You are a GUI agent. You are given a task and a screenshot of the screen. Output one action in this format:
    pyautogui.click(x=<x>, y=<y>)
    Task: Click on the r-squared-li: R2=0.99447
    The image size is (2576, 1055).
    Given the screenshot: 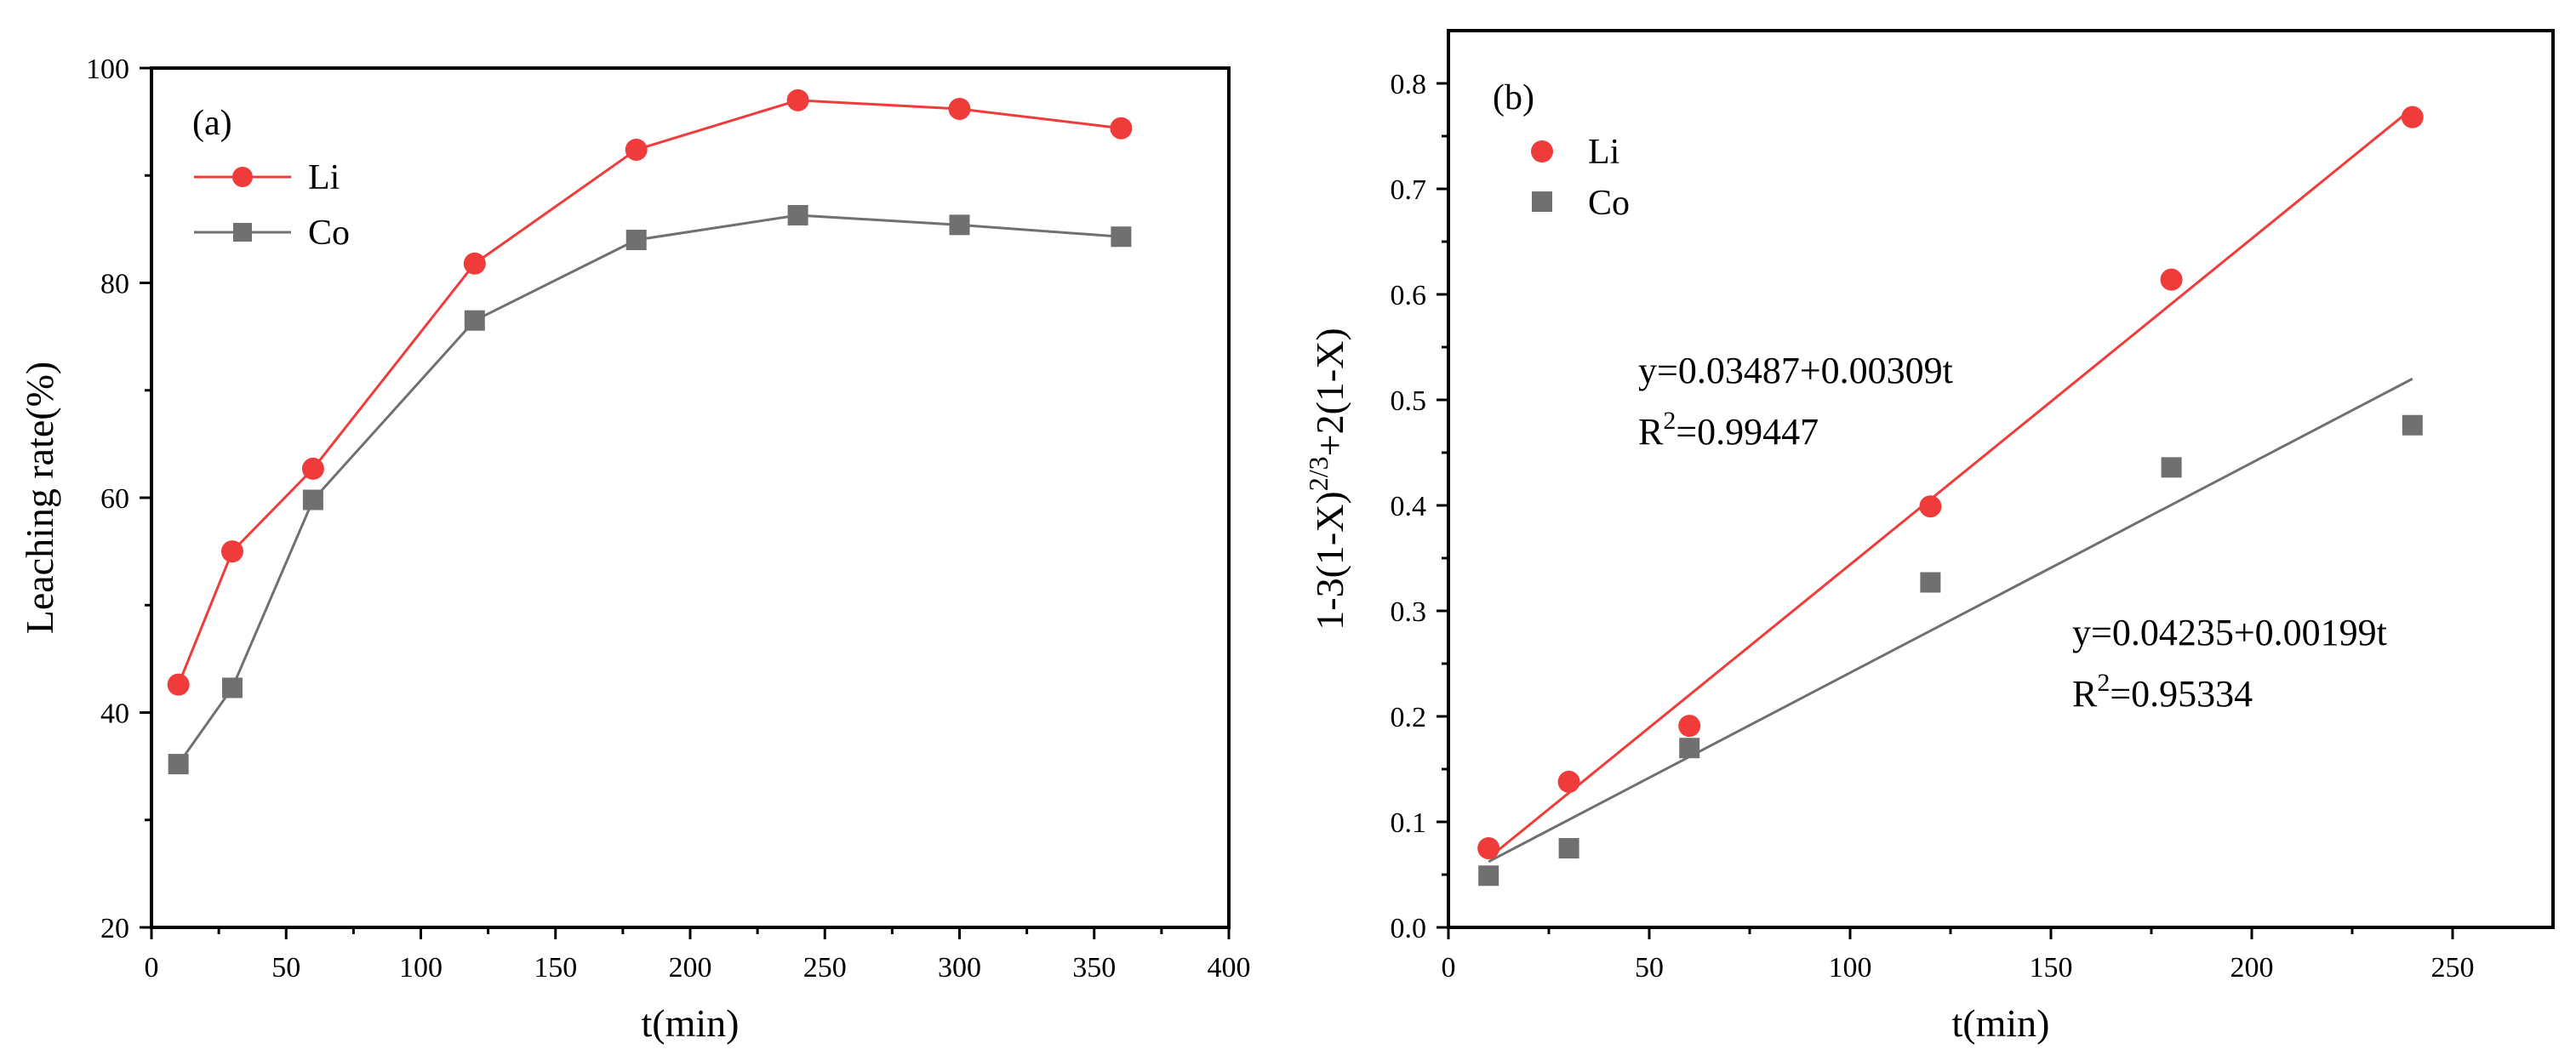 What is the action you would take?
    pyautogui.click(x=1728, y=430)
    